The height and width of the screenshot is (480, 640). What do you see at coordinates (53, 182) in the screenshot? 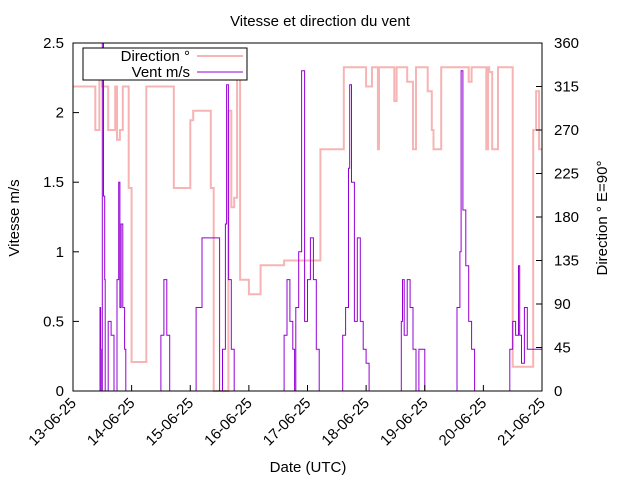
I see `y-tick-label: 1.5` at bounding box center [53, 182].